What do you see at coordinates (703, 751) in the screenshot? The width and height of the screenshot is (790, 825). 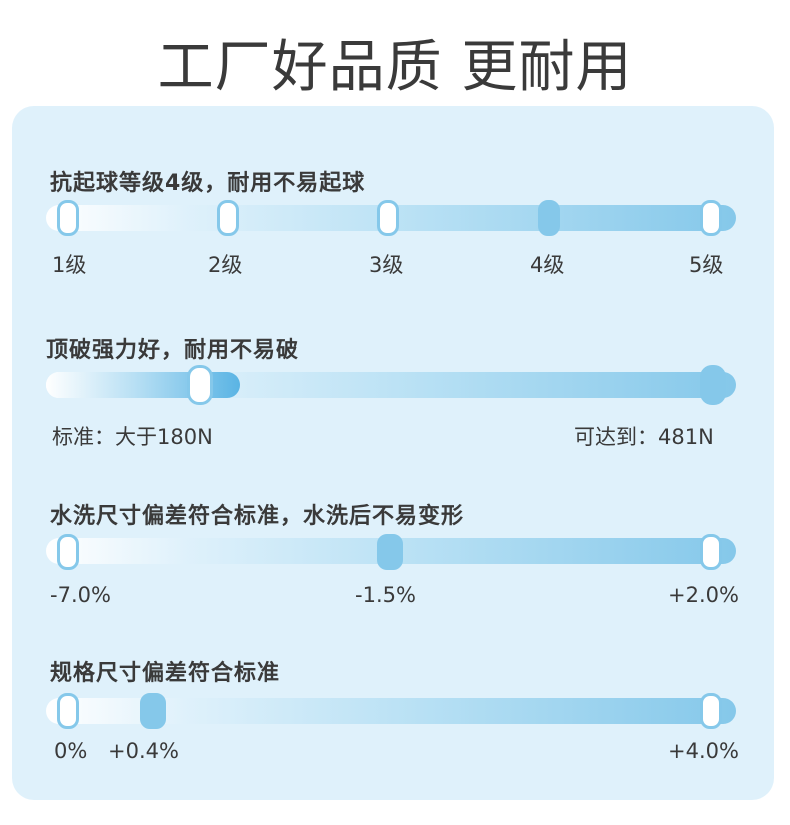 I see `spec-max-label: +4.0%` at bounding box center [703, 751].